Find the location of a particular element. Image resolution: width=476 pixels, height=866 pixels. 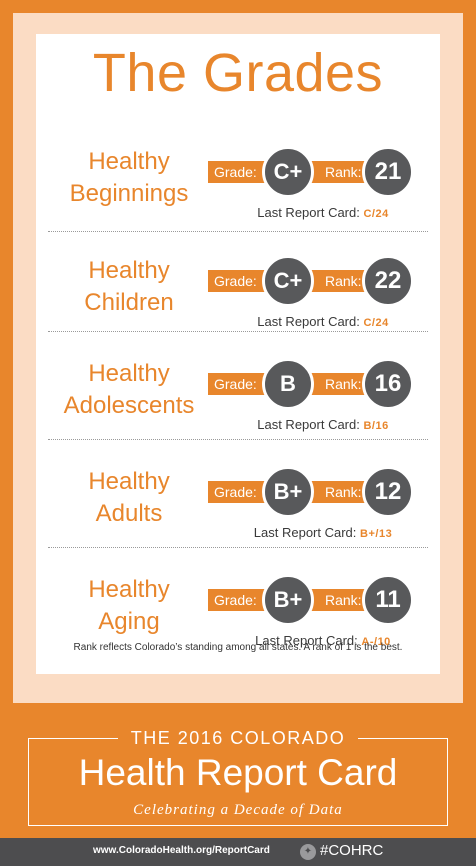

rank-badge: 16 is located at coordinates (388, 384).